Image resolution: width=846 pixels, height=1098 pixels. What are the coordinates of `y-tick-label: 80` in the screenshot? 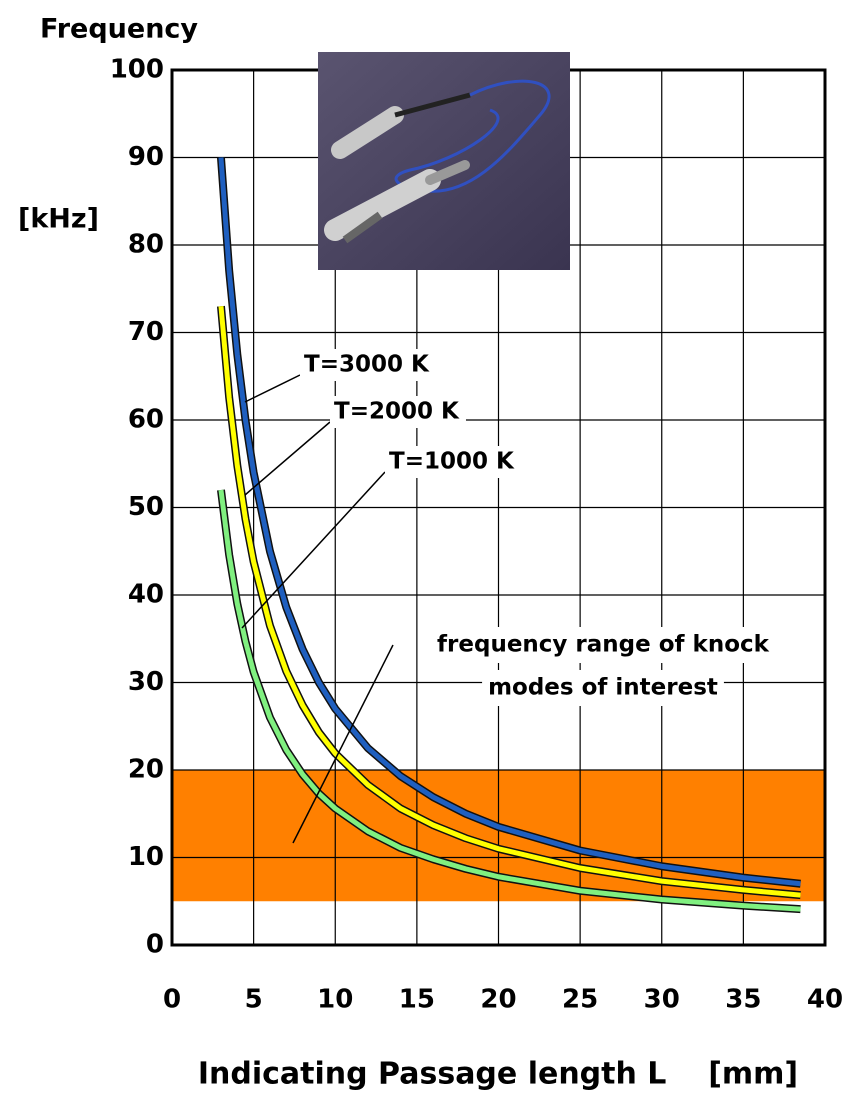 It's located at (146, 245).